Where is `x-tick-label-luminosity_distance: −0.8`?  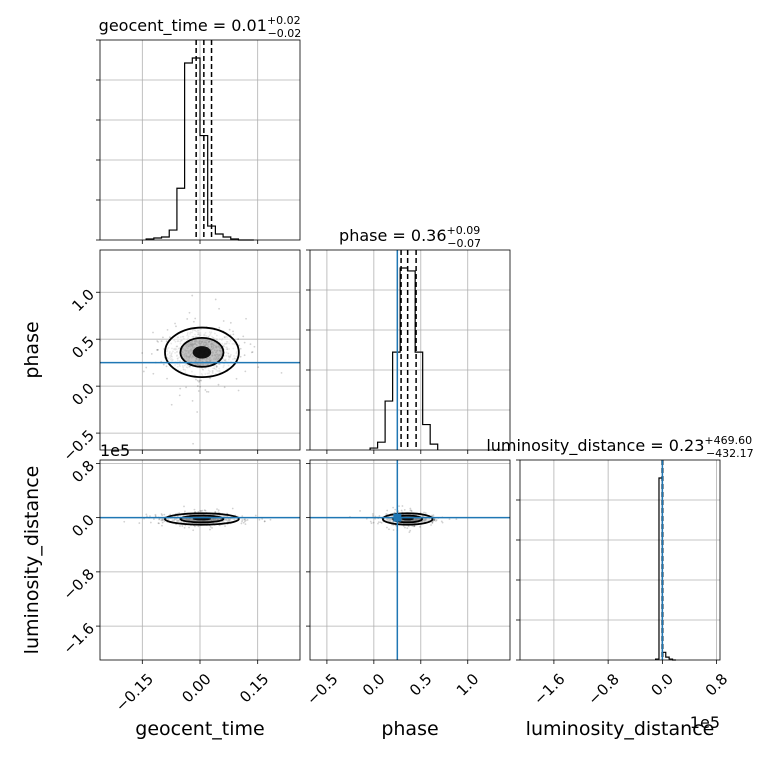
x-tick-label-luminosity_distance: −0.8 is located at coordinates (603, 689).